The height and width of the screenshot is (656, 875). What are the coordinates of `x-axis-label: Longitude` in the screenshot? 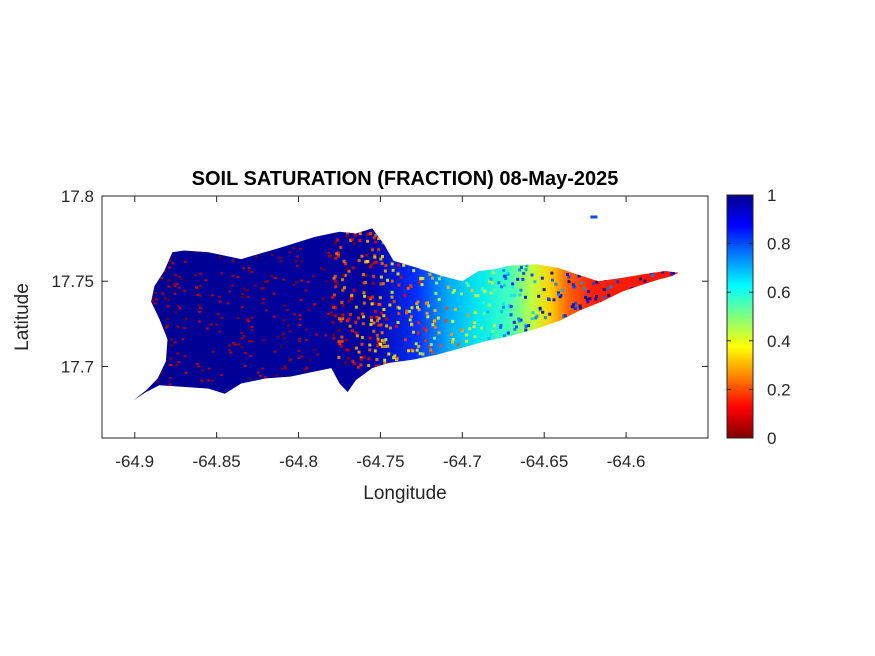 It's located at (404, 493).